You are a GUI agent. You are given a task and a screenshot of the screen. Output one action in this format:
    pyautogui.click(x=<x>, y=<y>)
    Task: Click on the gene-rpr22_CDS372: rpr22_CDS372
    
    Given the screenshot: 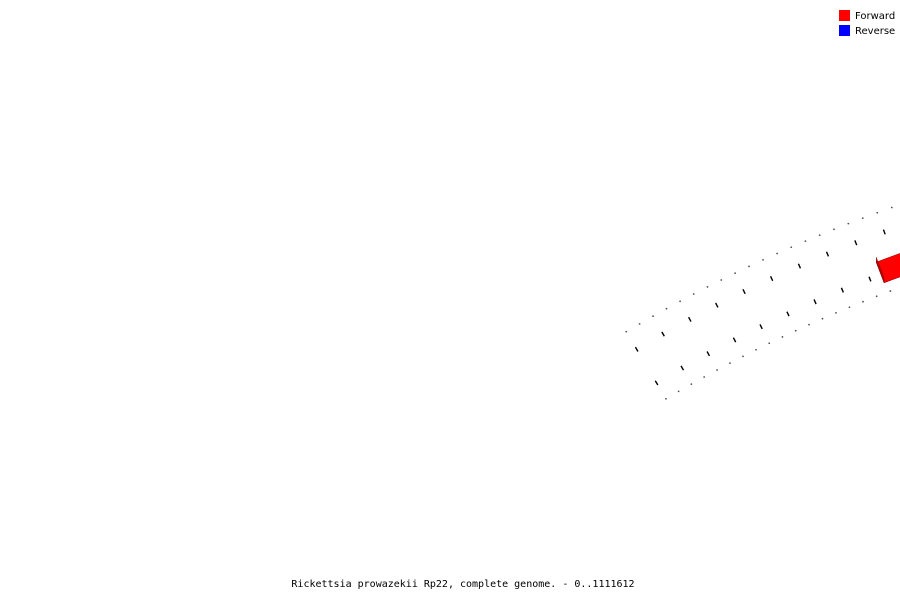 What is the action you would take?
    pyautogui.click(x=887, y=288)
    